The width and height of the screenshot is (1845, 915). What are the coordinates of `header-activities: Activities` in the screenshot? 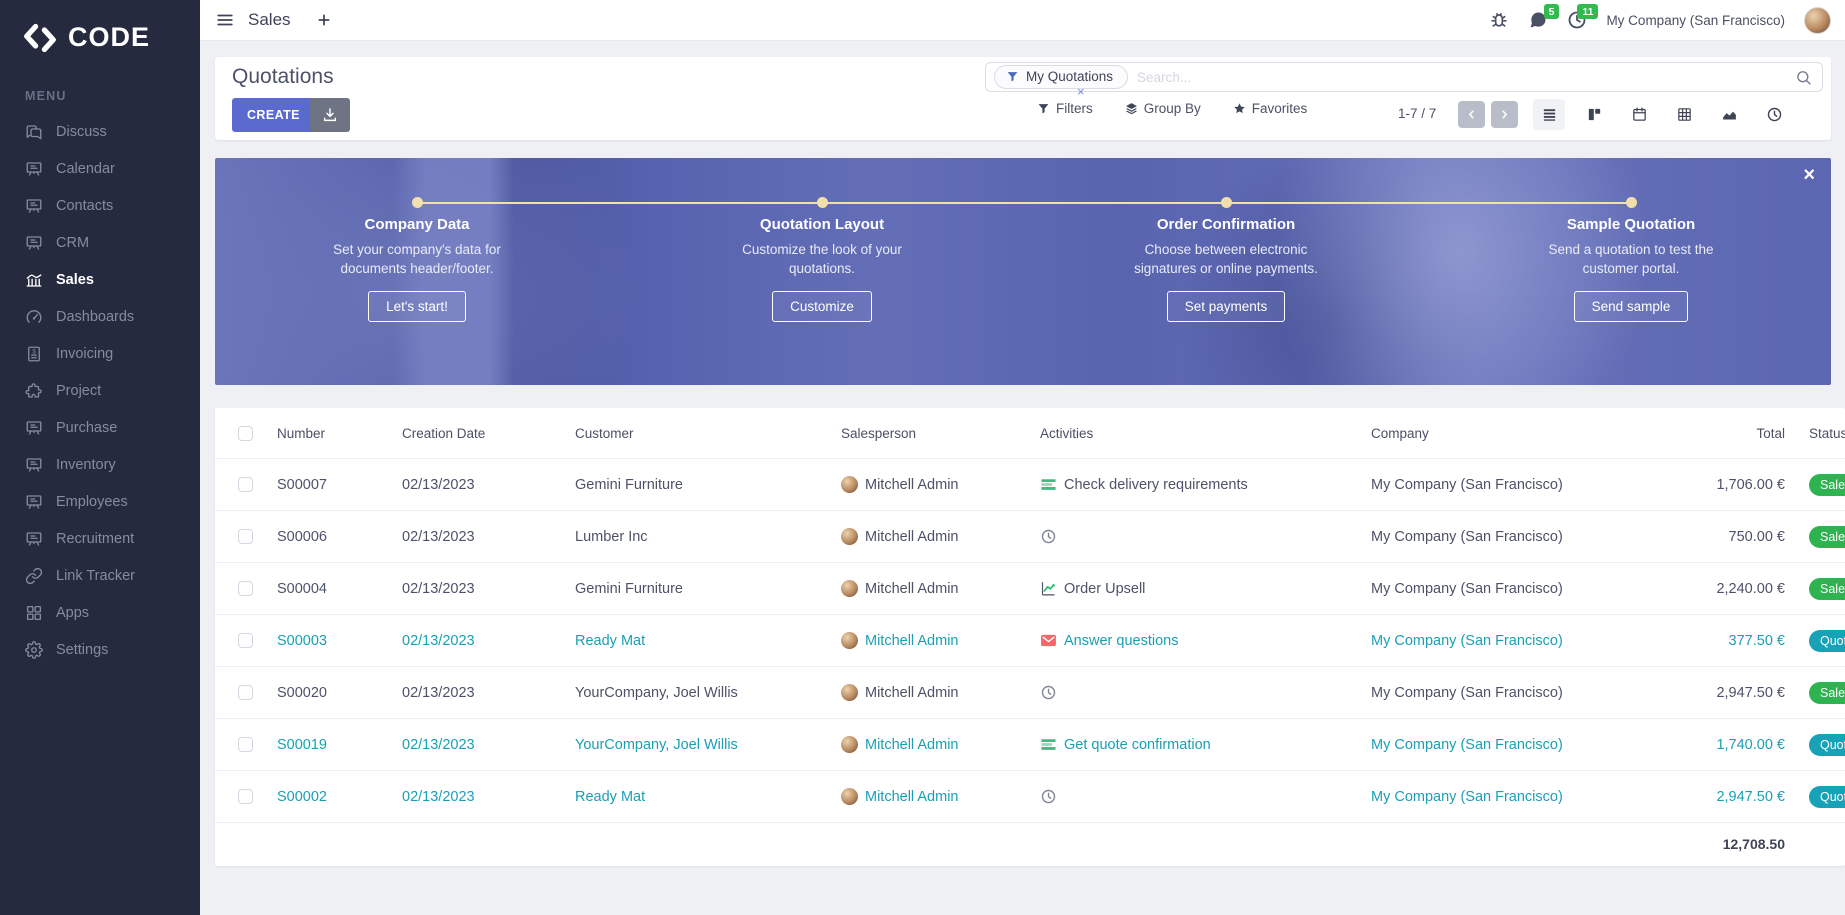 It's located at (1067, 433).